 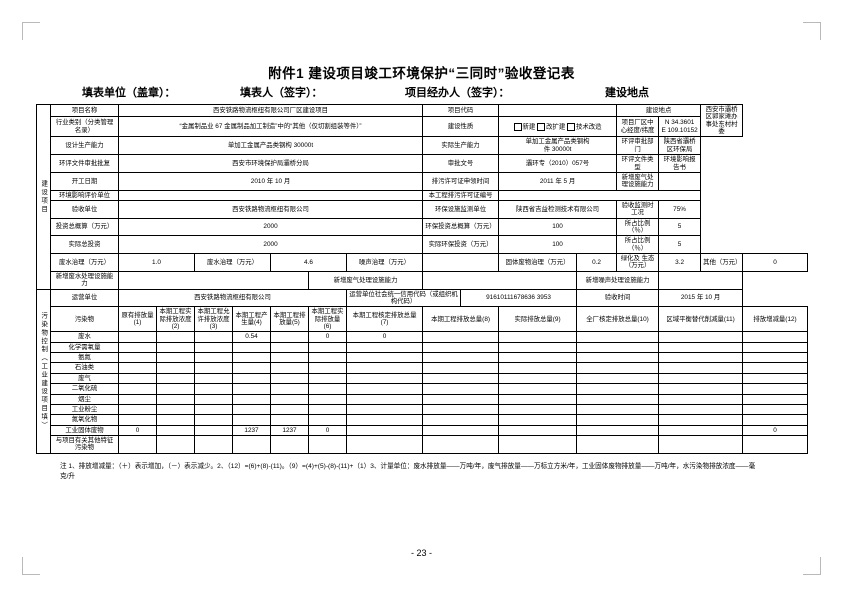 I want to click on pollutant-name: 氨氮, so click(x=84, y=358).